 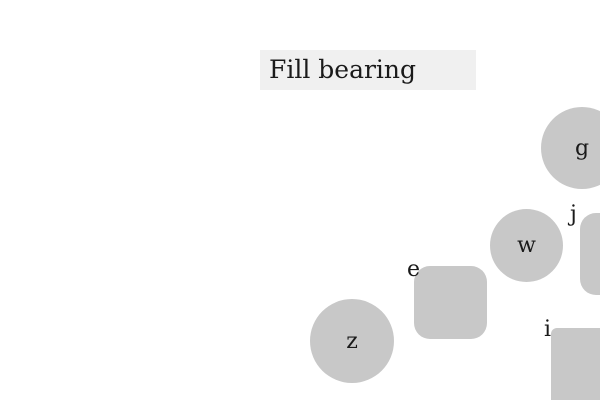 I want to click on shape-i-label: i, so click(x=548, y=329).